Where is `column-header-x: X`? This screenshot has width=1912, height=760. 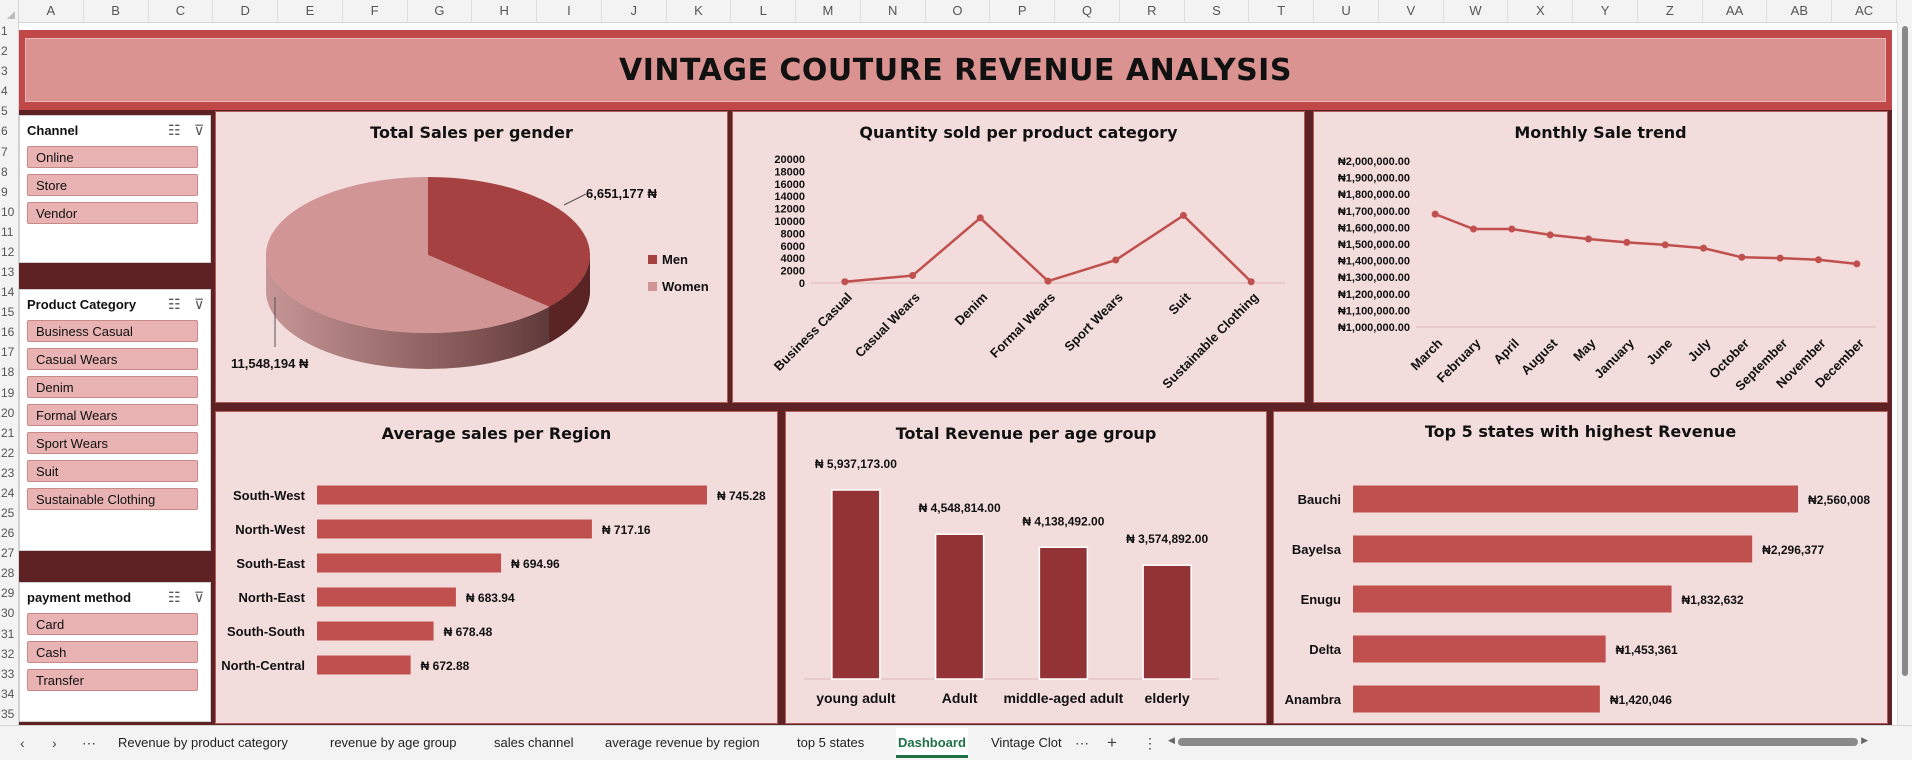
column-header-x: X is located at coordinates (1541, 11).